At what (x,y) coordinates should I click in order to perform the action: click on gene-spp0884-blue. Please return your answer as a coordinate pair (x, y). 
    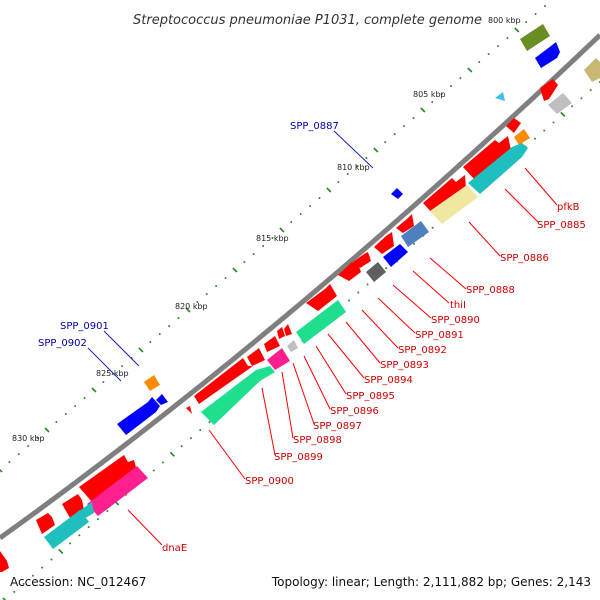
    Looking at the image, I should click on (547, 55).